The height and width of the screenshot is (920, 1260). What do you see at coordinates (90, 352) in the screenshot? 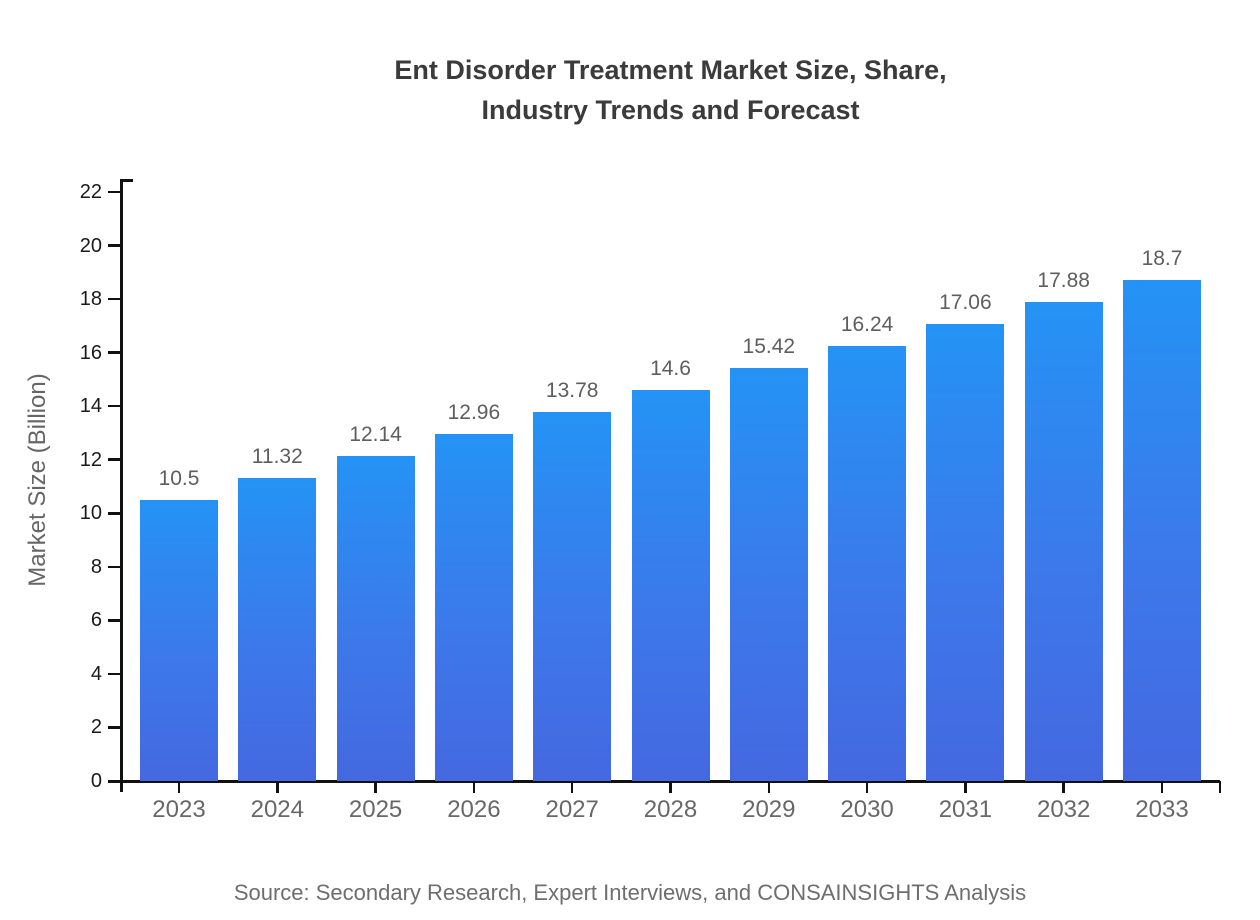
I see `y-tick-label: 16` at bounding box center [90, 352].